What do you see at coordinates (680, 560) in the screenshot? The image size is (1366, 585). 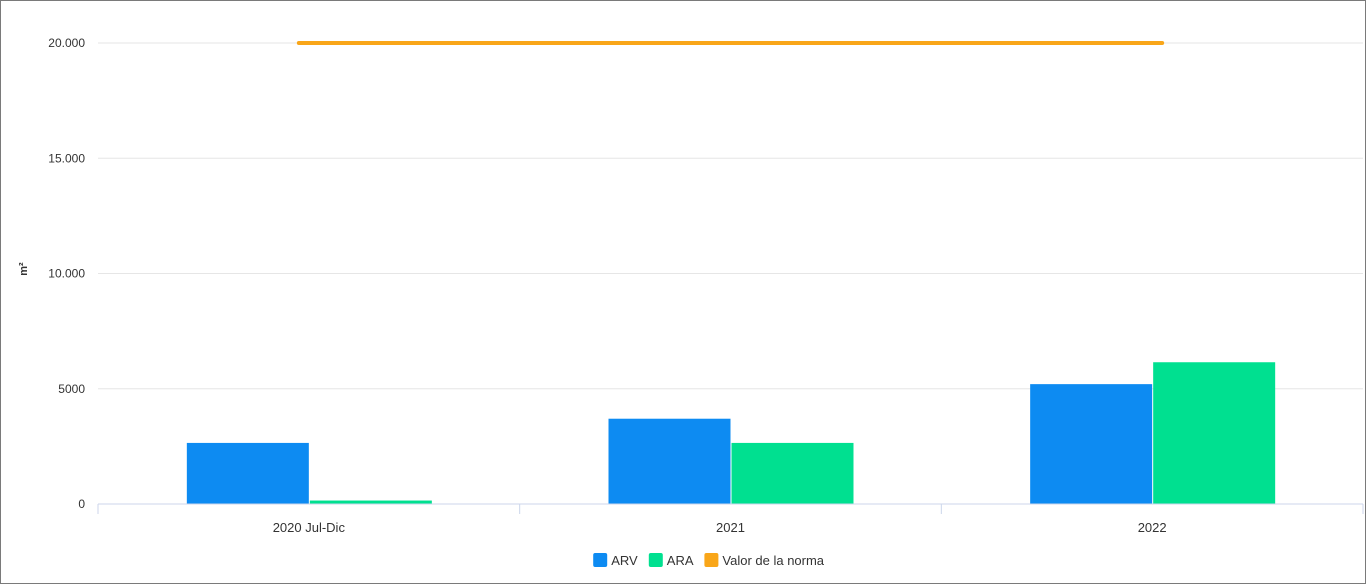 I see `legend-label: ARA` at bounding box center [680, 560].